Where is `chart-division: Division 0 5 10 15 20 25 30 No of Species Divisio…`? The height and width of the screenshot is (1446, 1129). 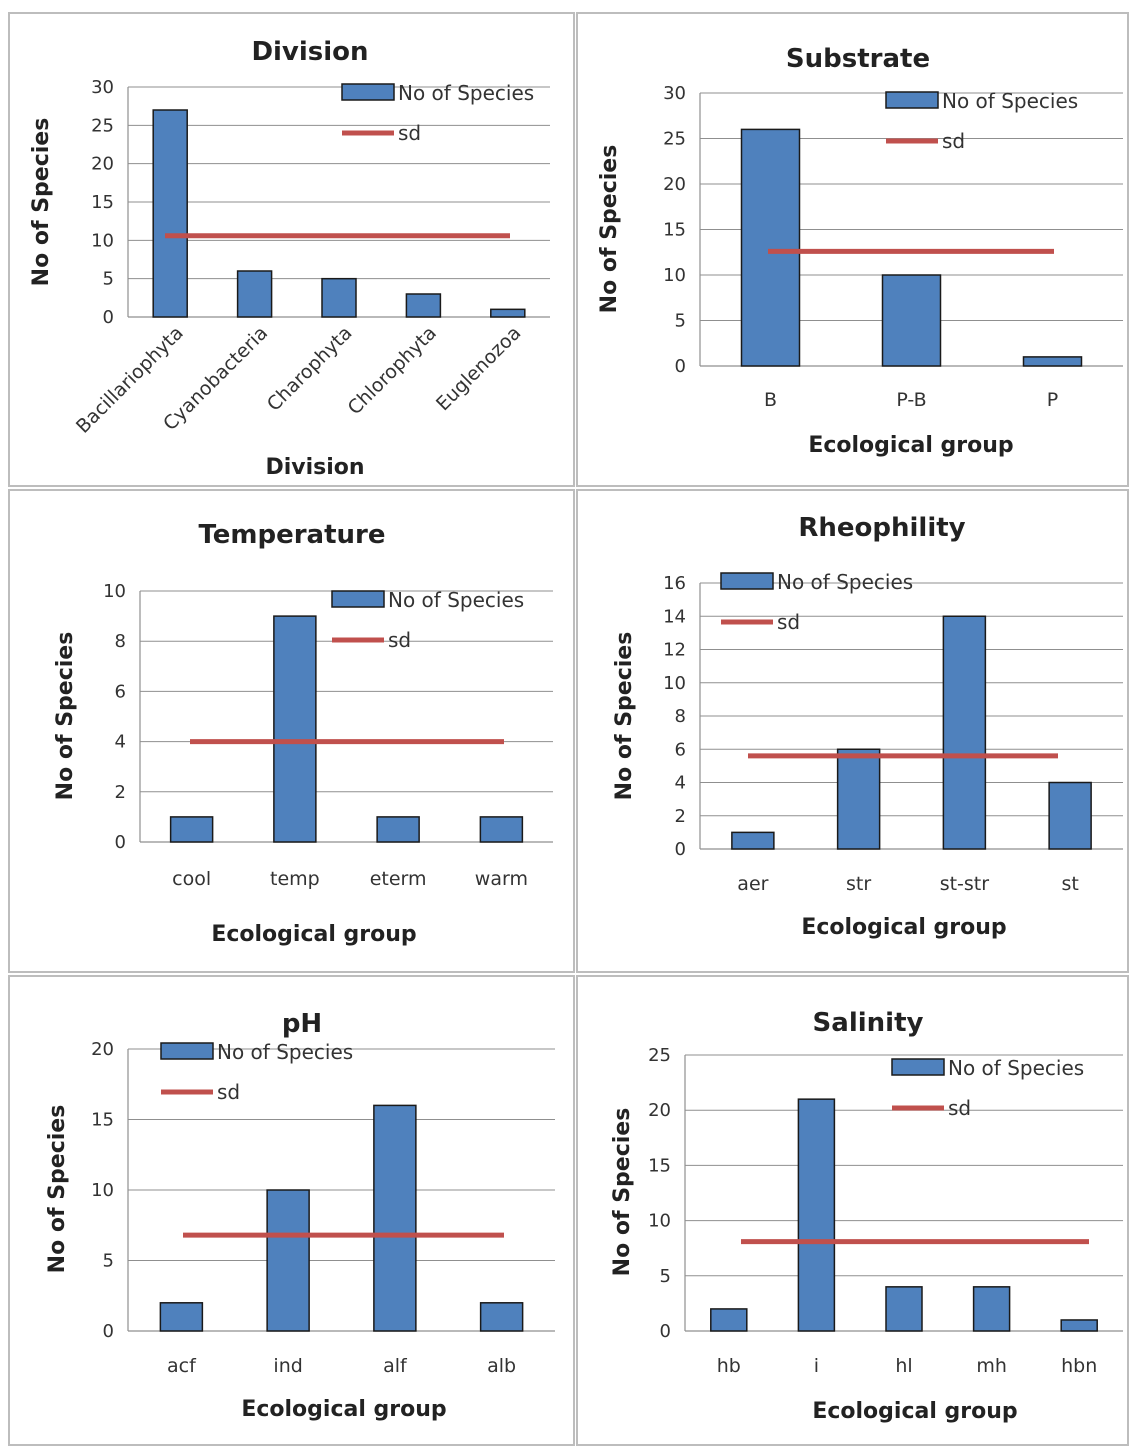
chart-division: Division 0 5 10 15 20 25 30 No of Species Divisio… is located at coordinates (289, 258).